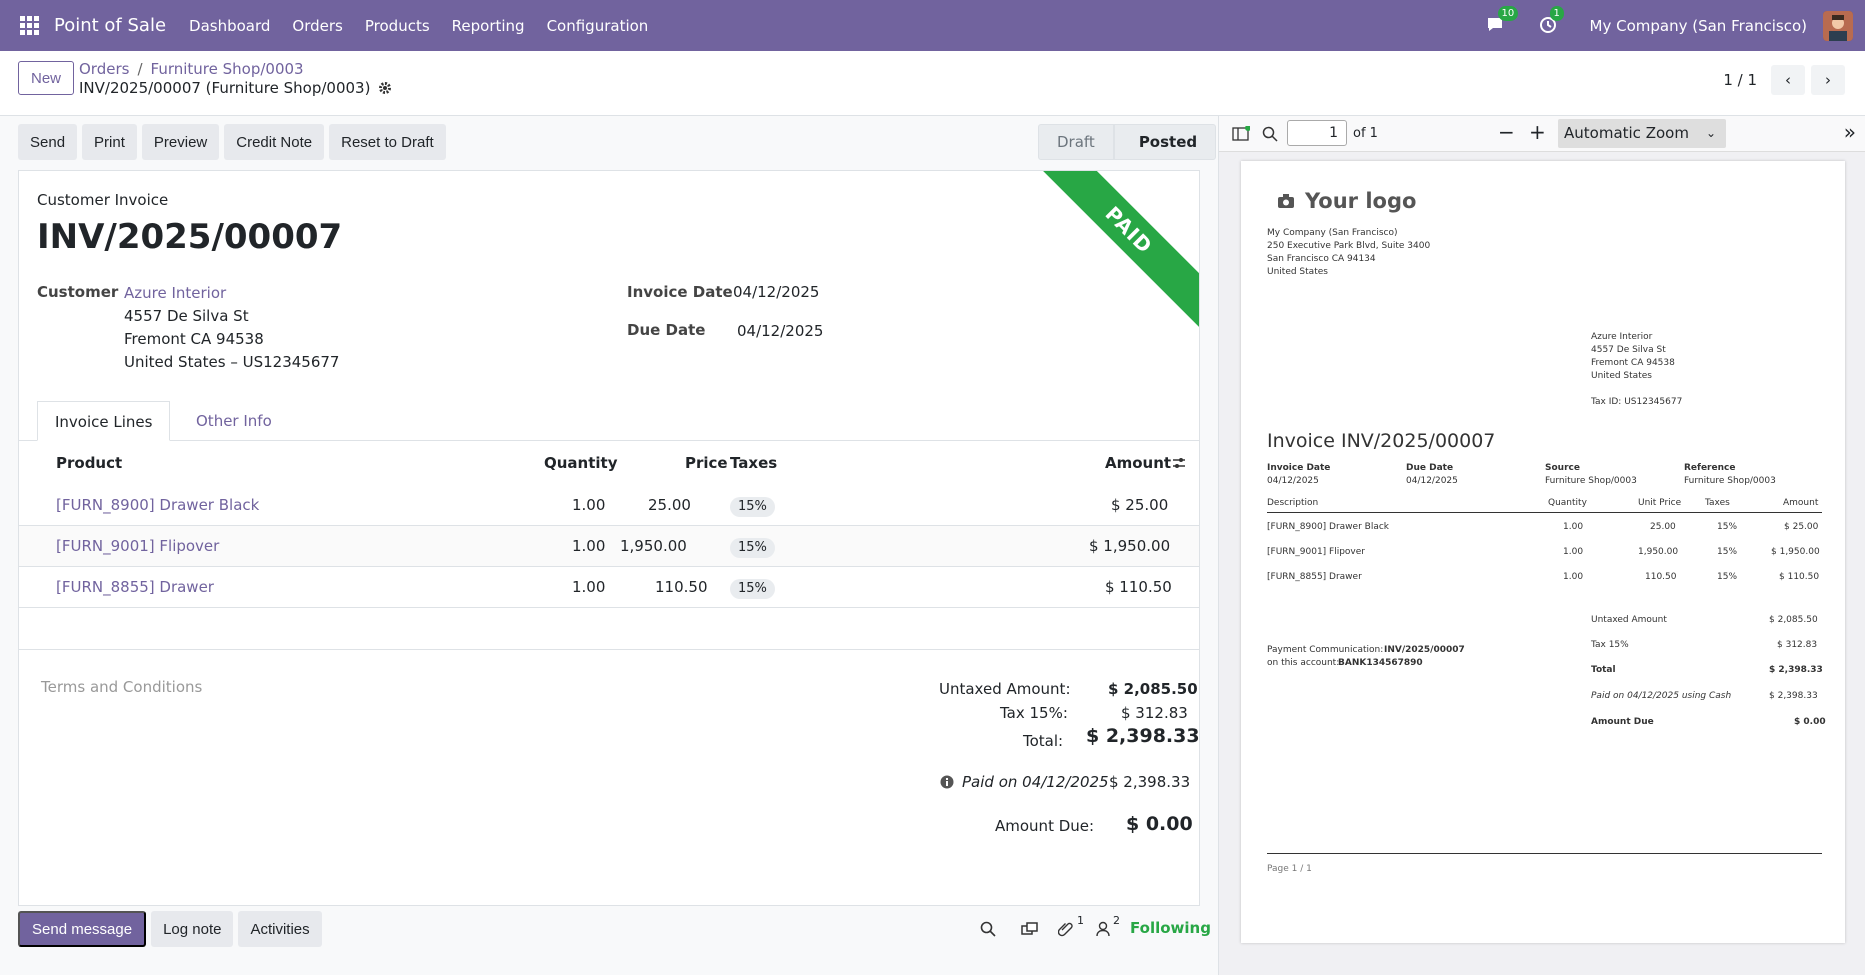  What do you see at coordinates (680, 292) in the screenshot?
I see `invoice-date-label: Invoice Date` at bounding box center [680, 292].